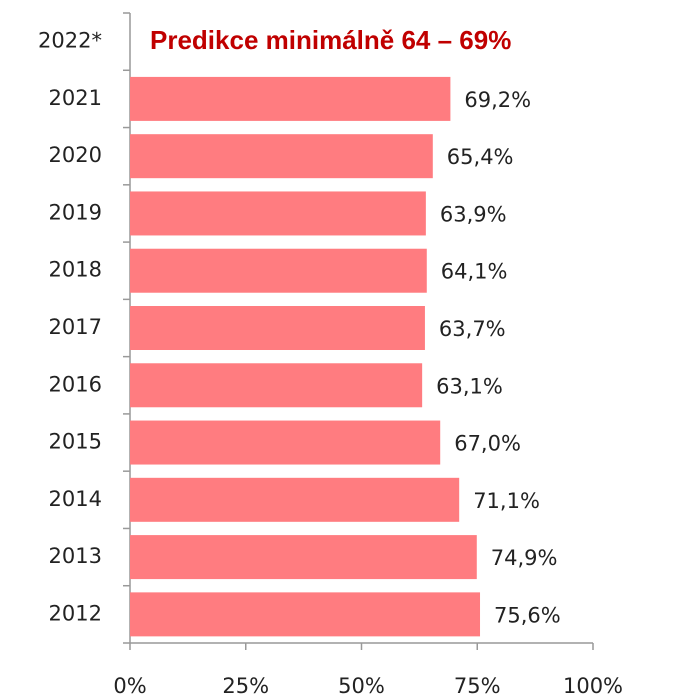 The height and width of the screenshot is (698, 679). What do you see at coordinates (75, 556) in the screenshot?
I see `y-tick-label: 2013` at bounding box center [75, 556].